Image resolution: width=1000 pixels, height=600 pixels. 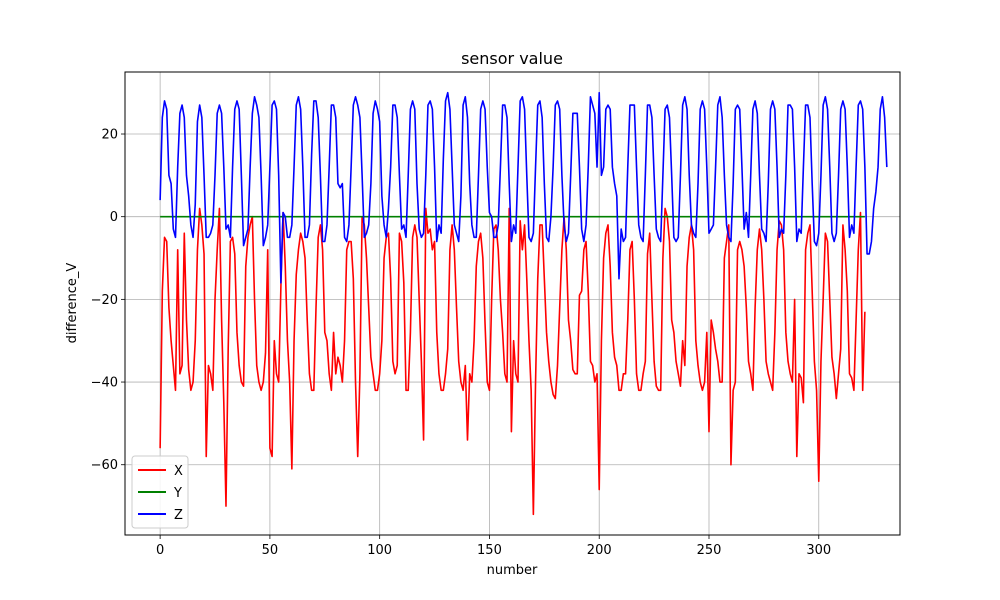 I want to click on x-tick-label: 50, so click(x=270, y=550).